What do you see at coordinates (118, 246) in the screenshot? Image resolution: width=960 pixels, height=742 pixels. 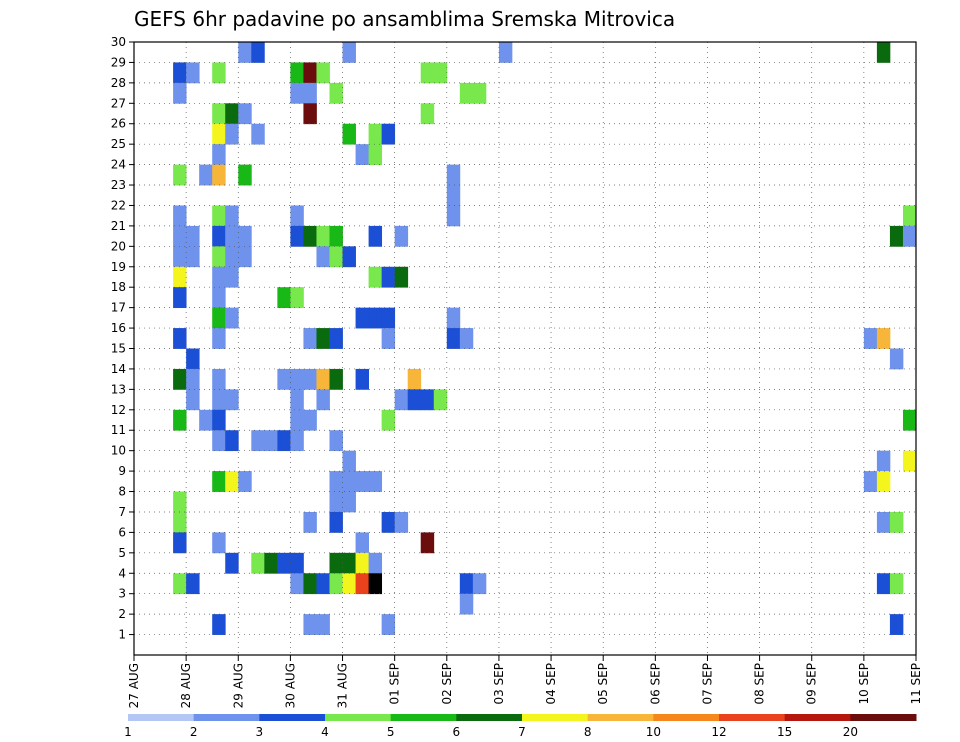 I see `y-tick-label: 20` at bounding box center [118, 246].